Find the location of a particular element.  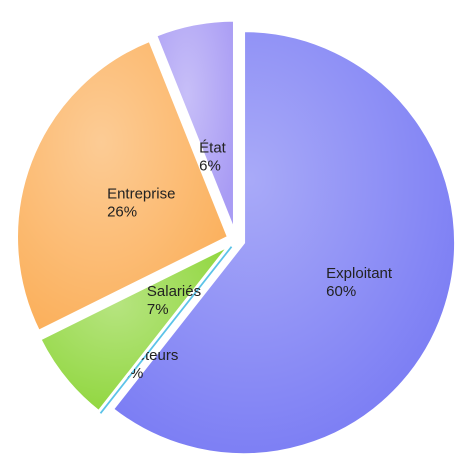

value-label: 26% is located at coordinates (122, 211).